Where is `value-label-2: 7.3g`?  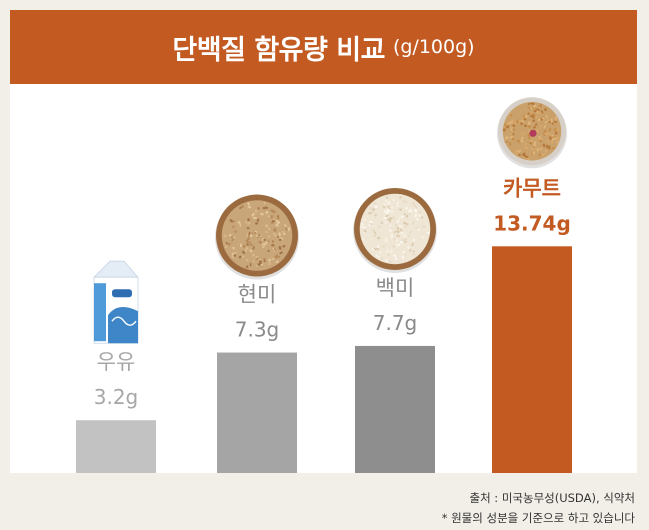 value-label-2: 7.3g is located at coordinates (257, 330).